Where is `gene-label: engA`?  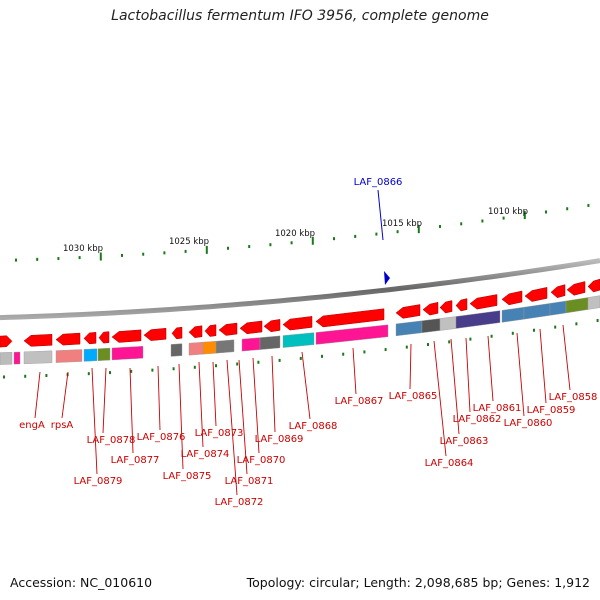
gene-label: engA is located at coordinates (32, 425).